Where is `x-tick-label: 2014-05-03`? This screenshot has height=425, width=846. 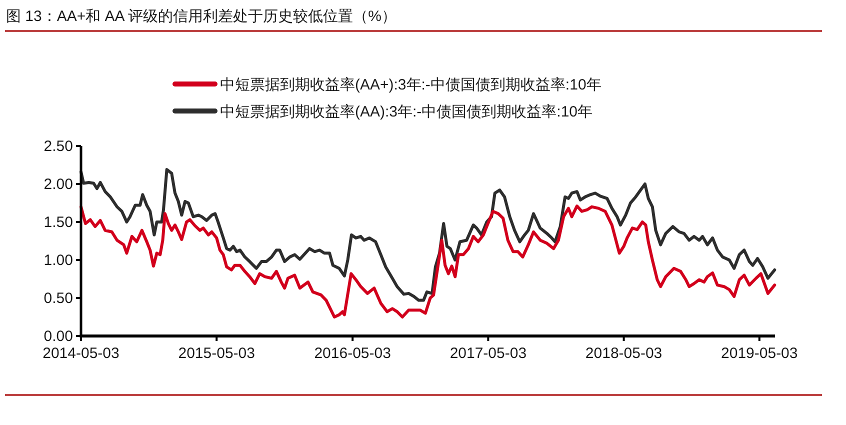 x-tick-label: 2014-05-03 is located at coordinates (81, 353).